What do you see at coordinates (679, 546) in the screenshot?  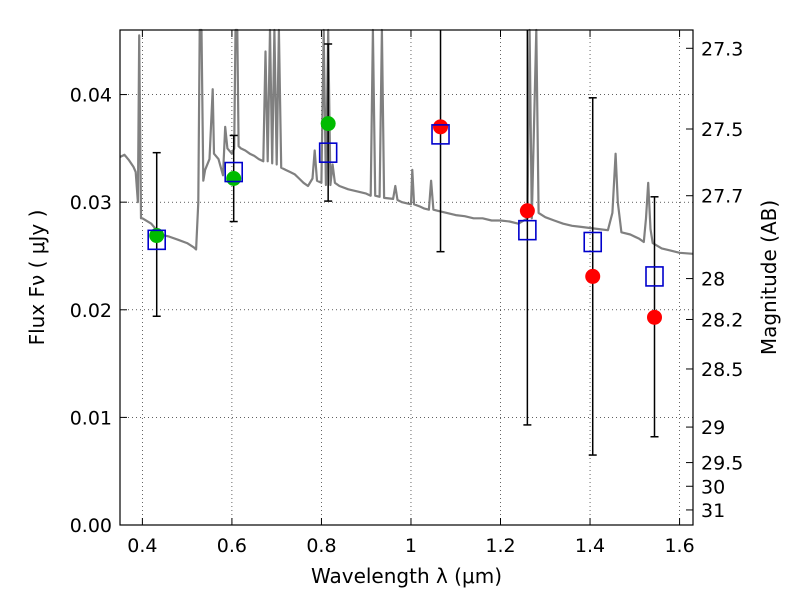 I see `x-tick-label: 1.6` at bounding box center [679, 546].